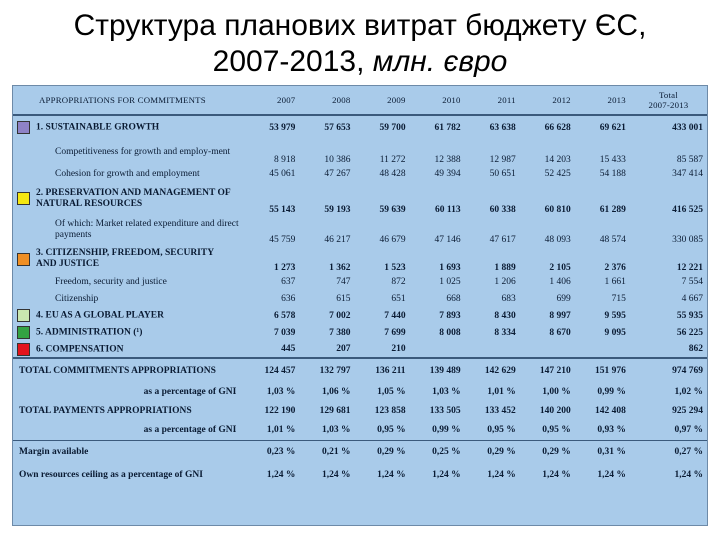  Describe the element at coordinates (343, 281) in the screenshot. I see `cell-value: 747` at that location.